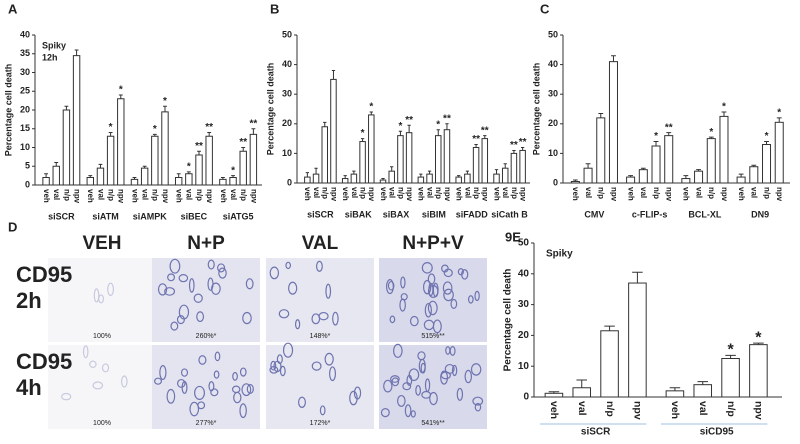  What do you see at coordinates (524, 304) in the screenshot?
I see `y-tick-label: 30` at bounding box center [524, 304].